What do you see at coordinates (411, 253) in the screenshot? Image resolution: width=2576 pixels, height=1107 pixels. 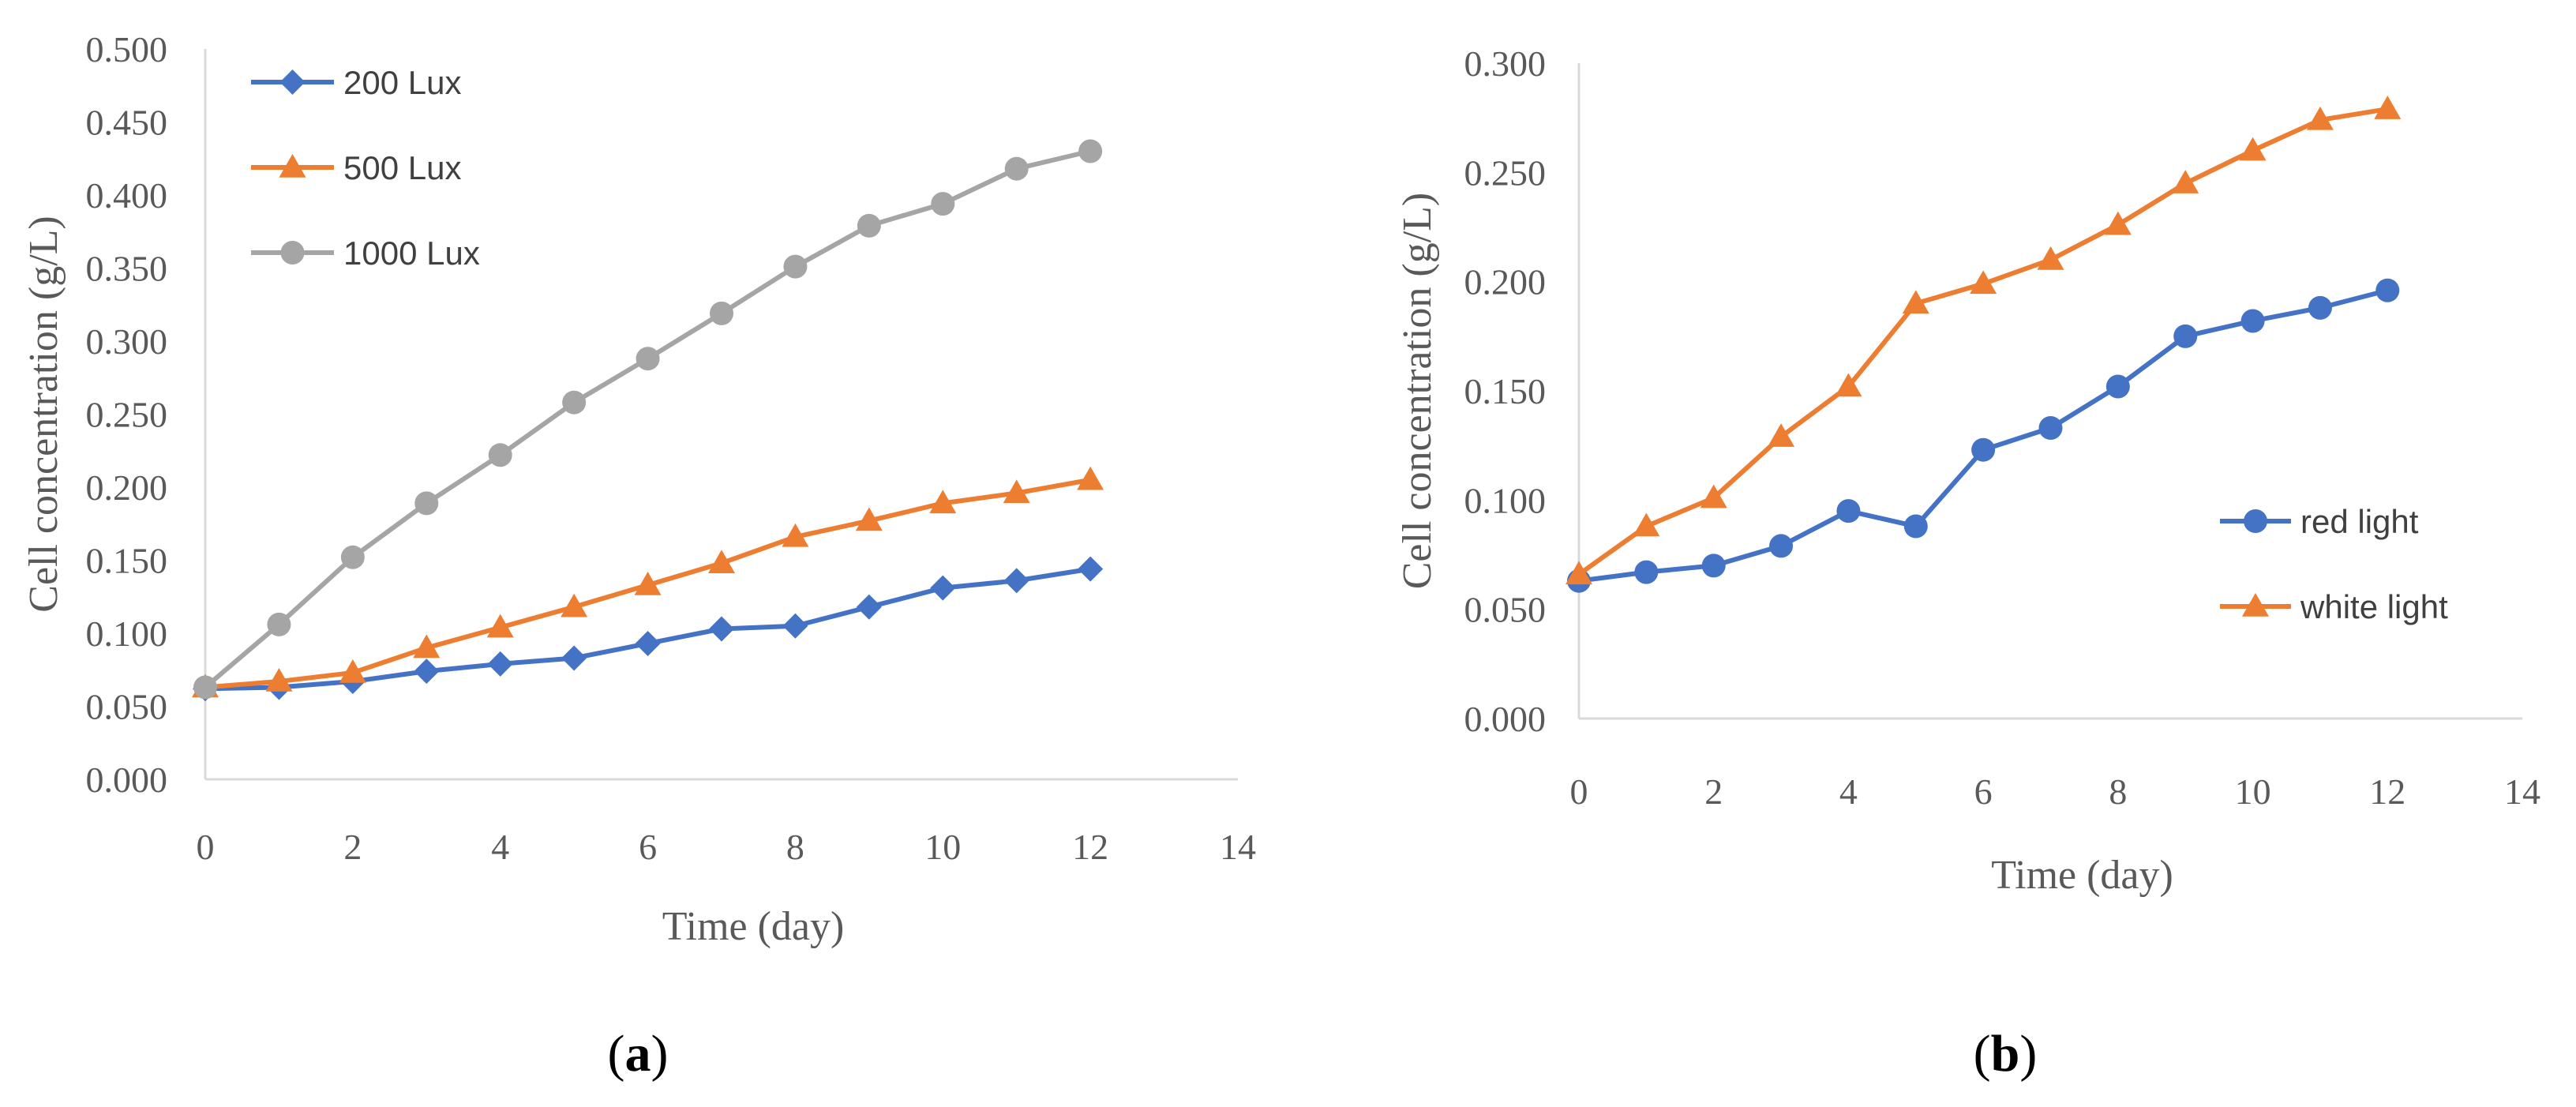 I see `legend-label: 1000 Lux` at bounding box center [411, 253].